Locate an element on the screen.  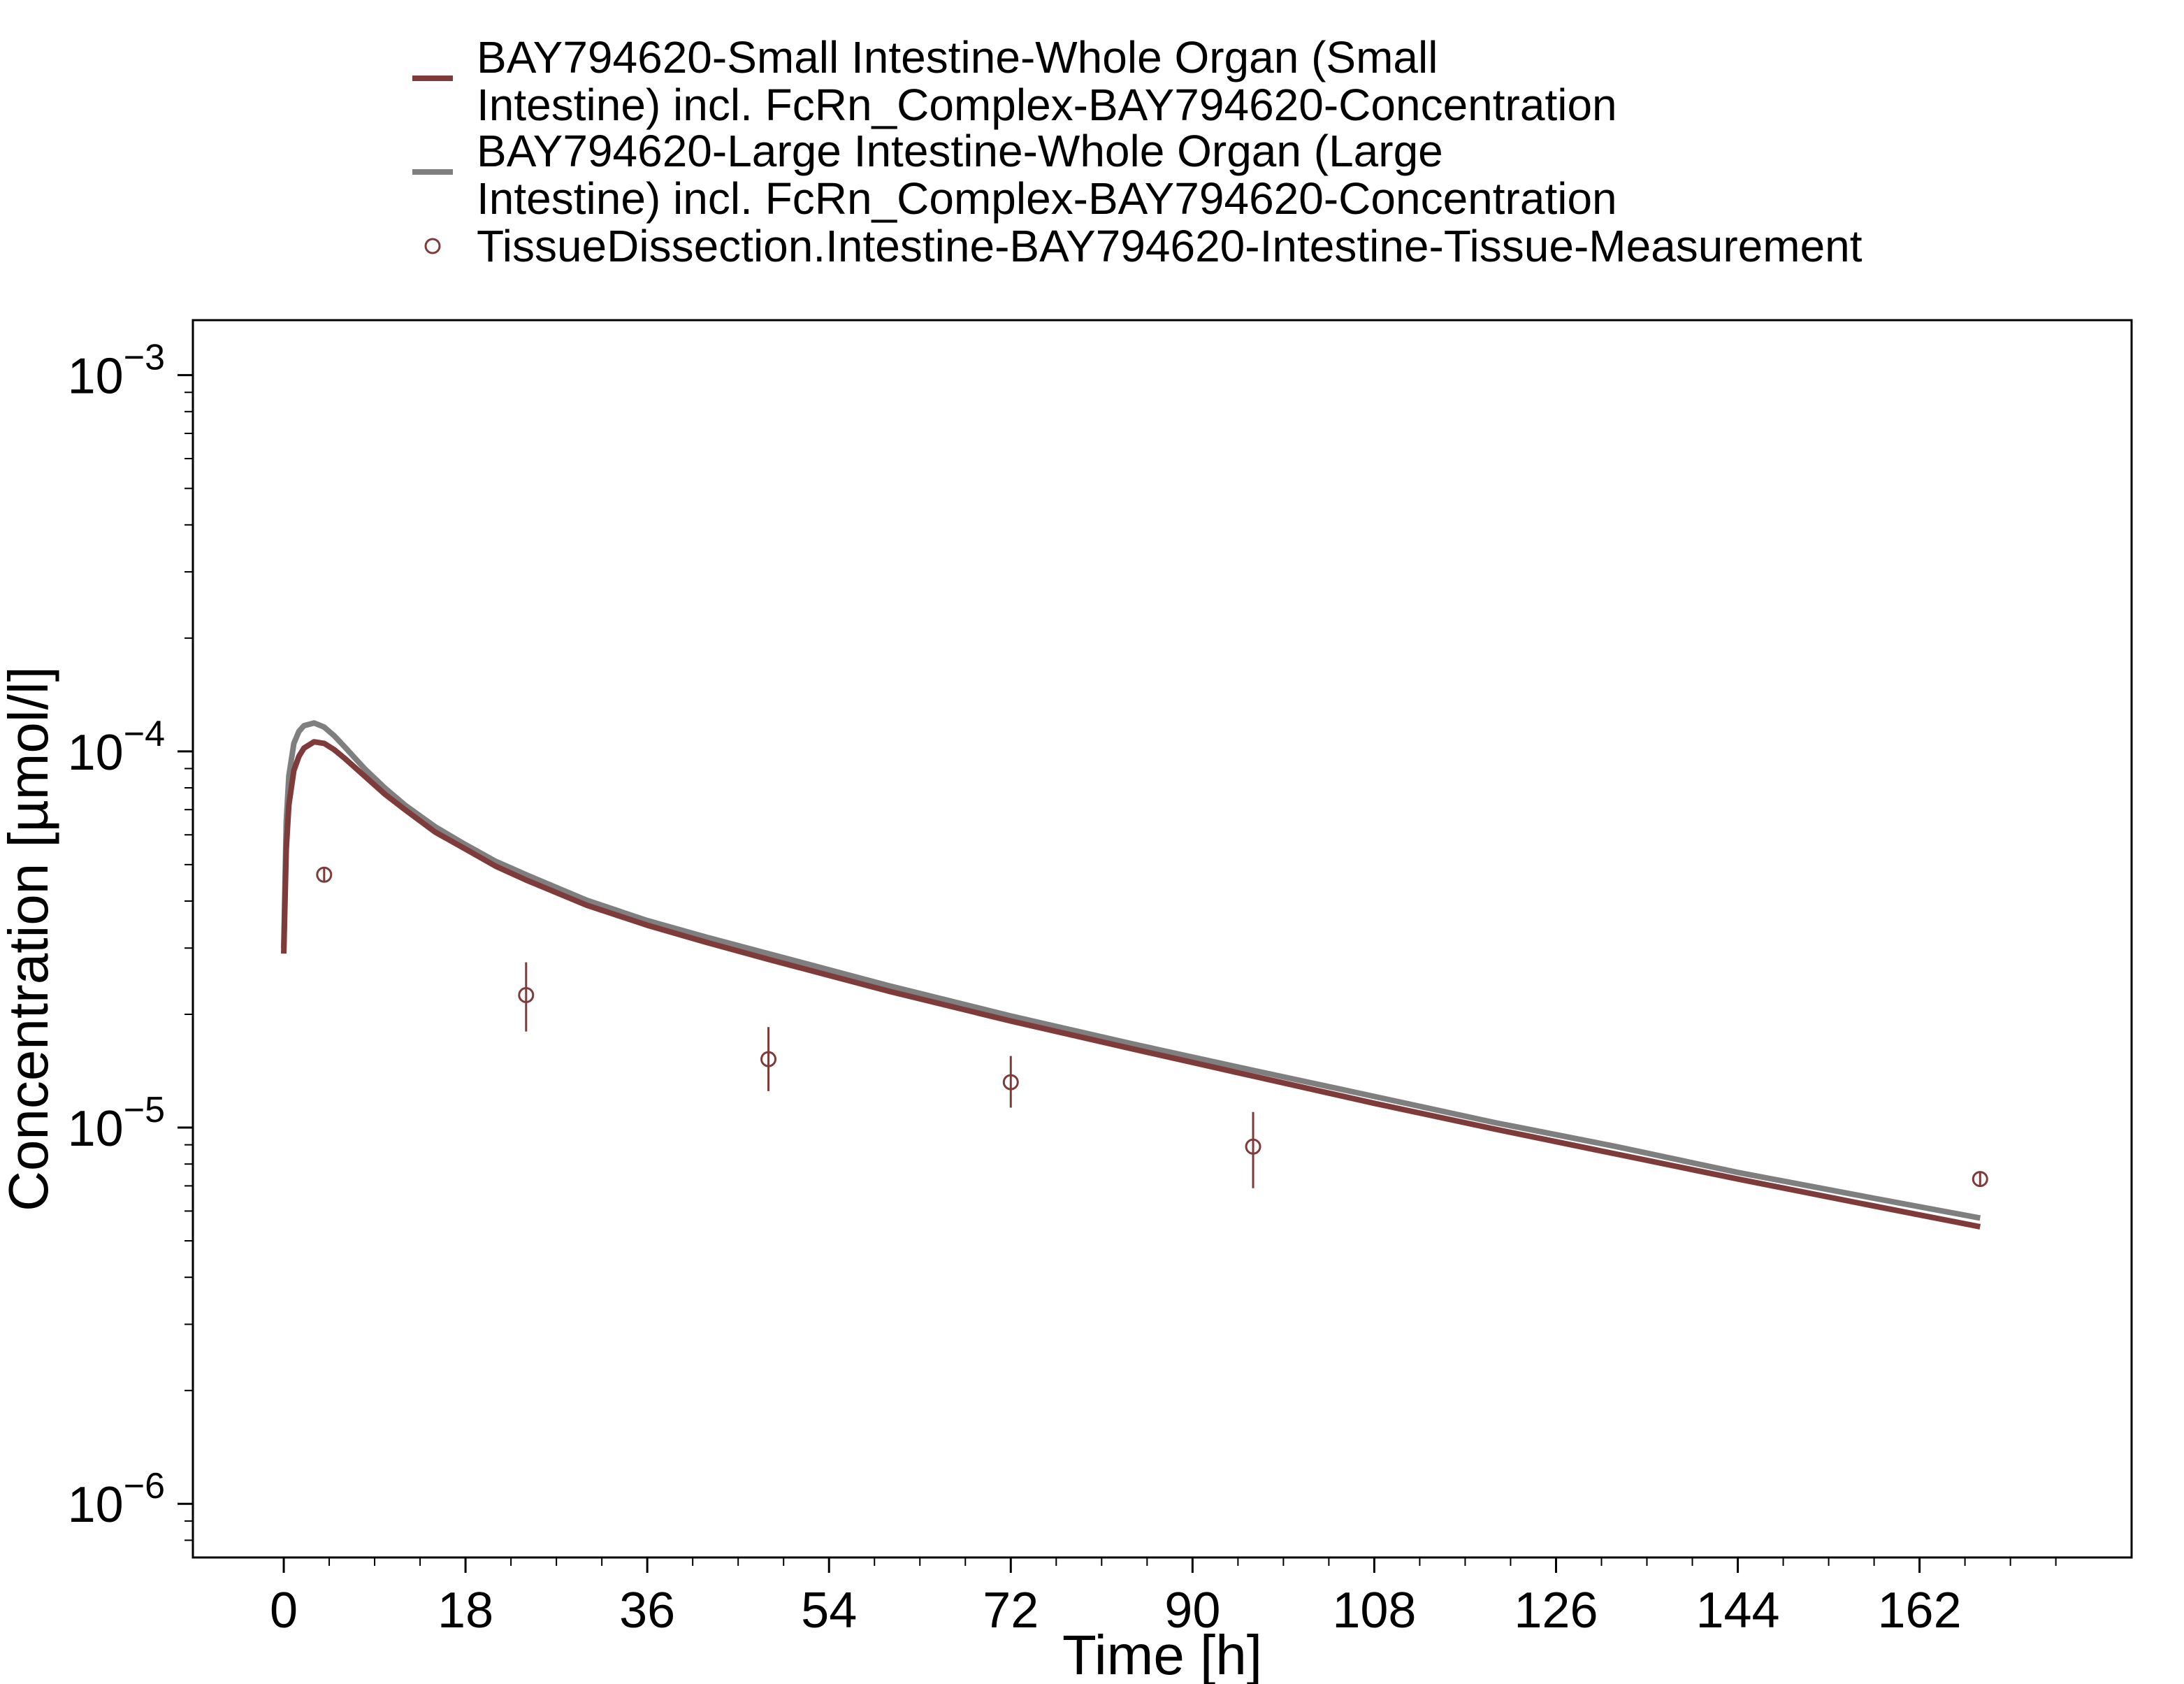
y-tick-exponent: −4 is located at coordinates (144, 734).